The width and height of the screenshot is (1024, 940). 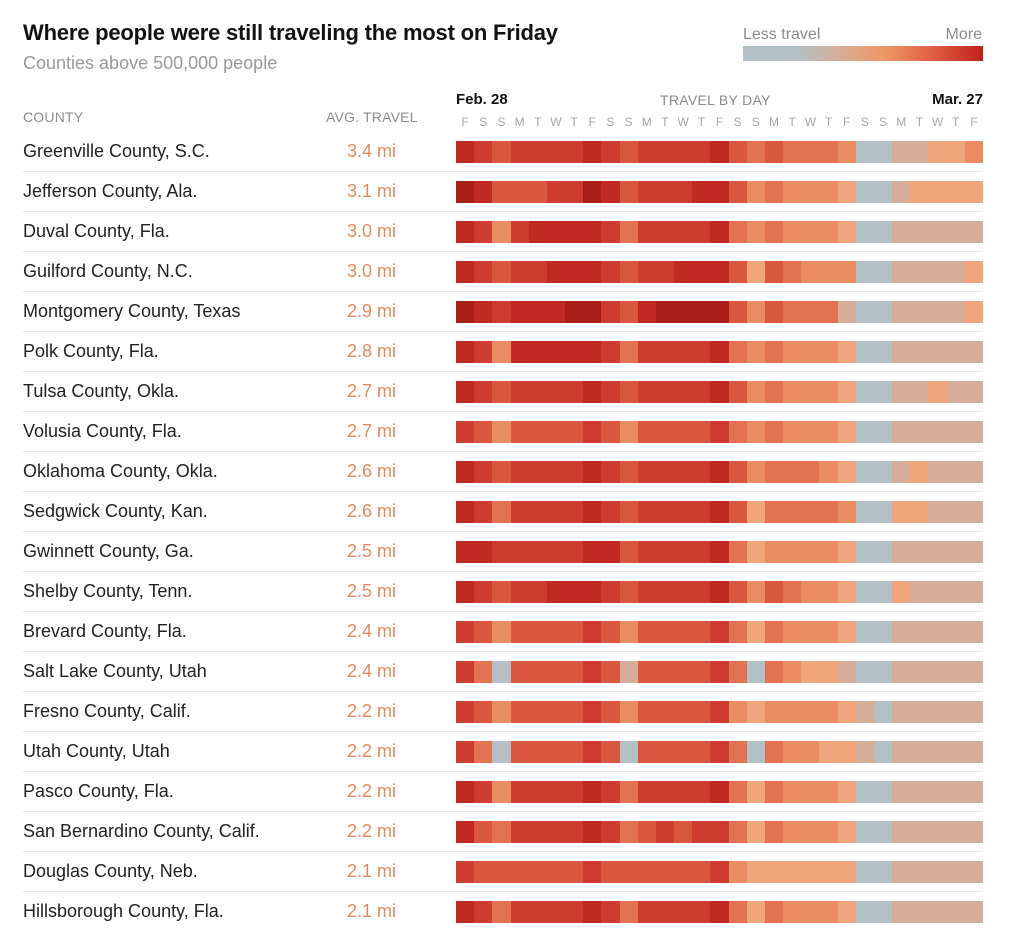 I want to click on end-date-label: Mar. 27, so click(x=957, y=99).